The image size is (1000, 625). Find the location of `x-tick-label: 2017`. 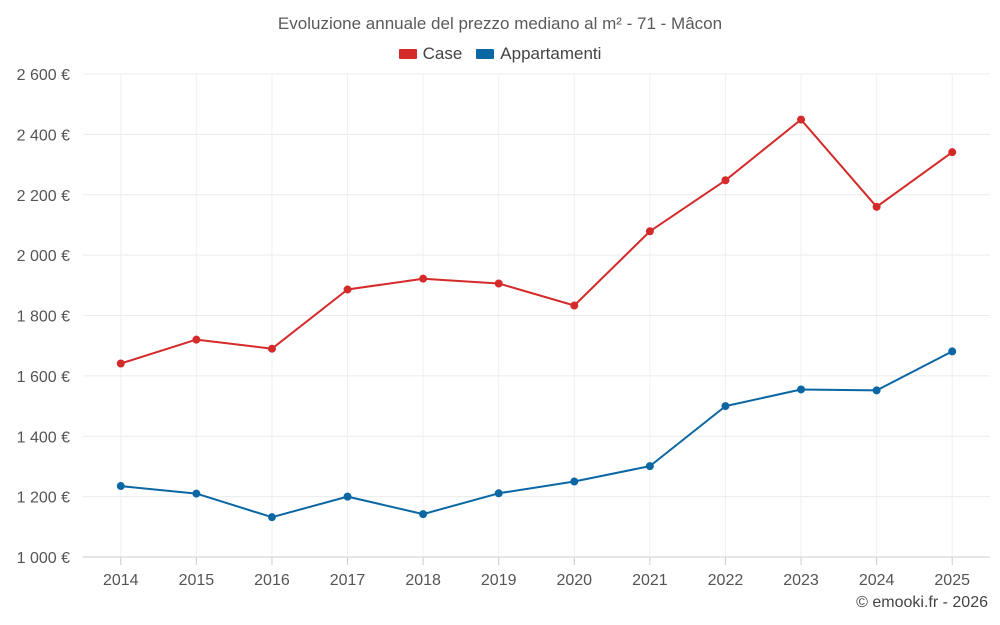

x-tick-label: 2017 is located at coordinates (348, 580).